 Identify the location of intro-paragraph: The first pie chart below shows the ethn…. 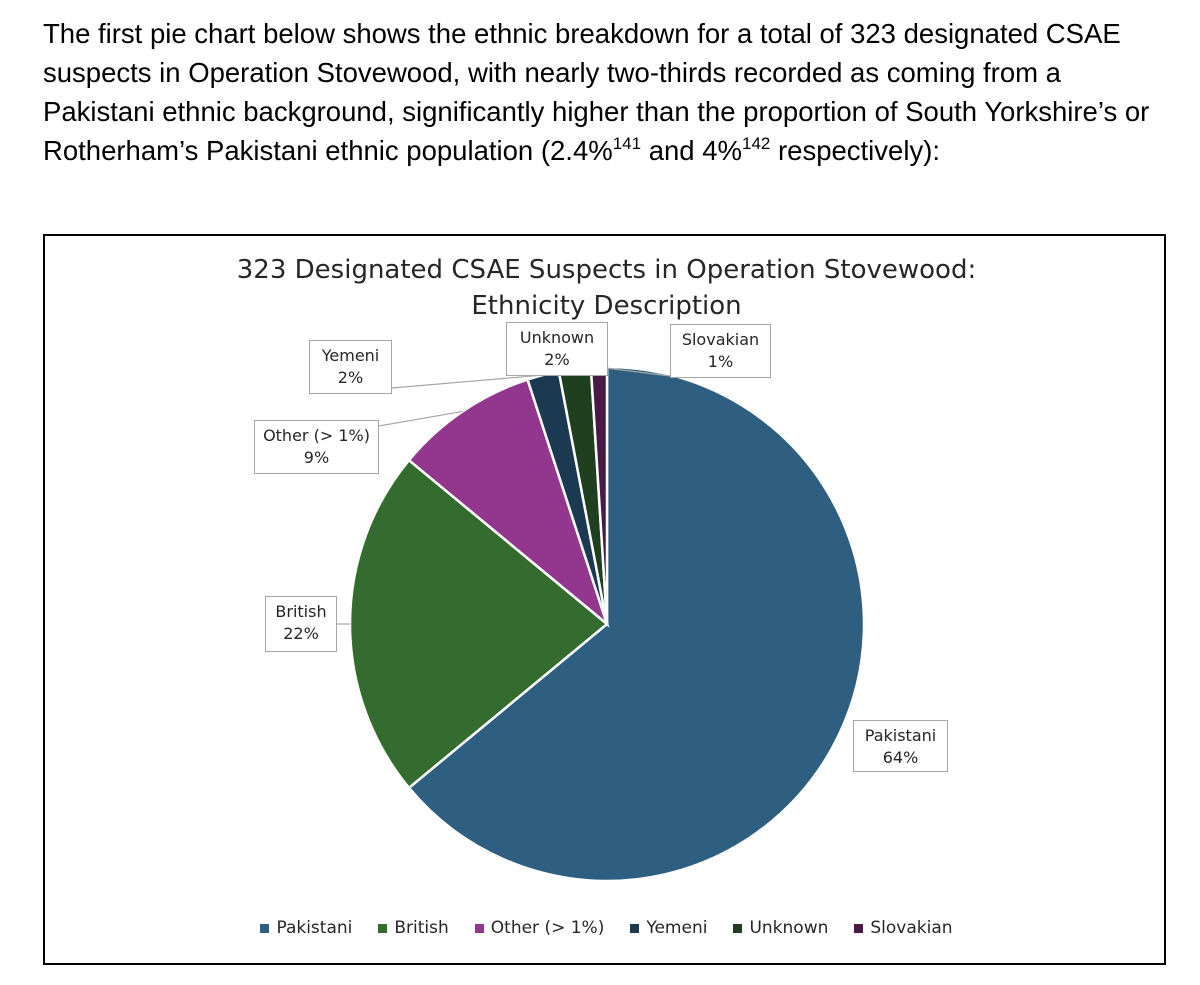
(608, 92).